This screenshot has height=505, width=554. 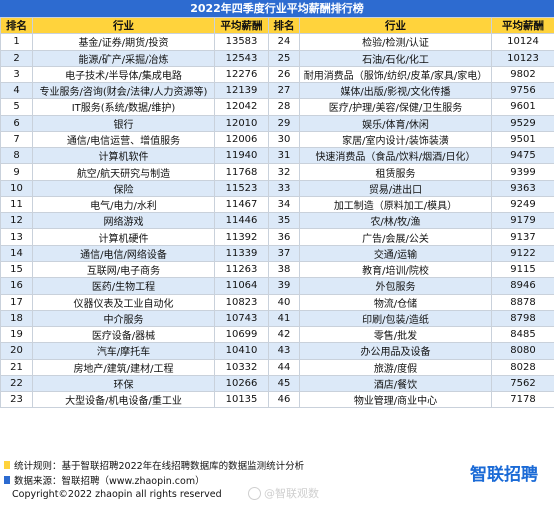 What do you see at coordinates (277, 318) in the screenshot?
I see `table-row: 18 中介服务 10743 41 印刷/包装/造纸 8798` at bounding box center [277, 318].